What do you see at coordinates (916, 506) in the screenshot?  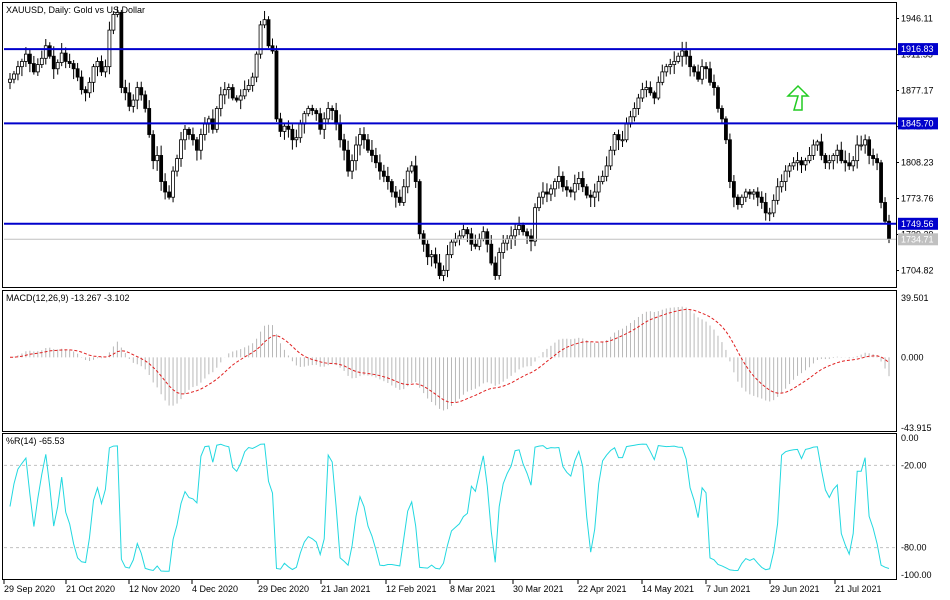 I see `wpr-axis: 0.00 -20.00 -80.00 -100.00` at bounding box center [916, 506].